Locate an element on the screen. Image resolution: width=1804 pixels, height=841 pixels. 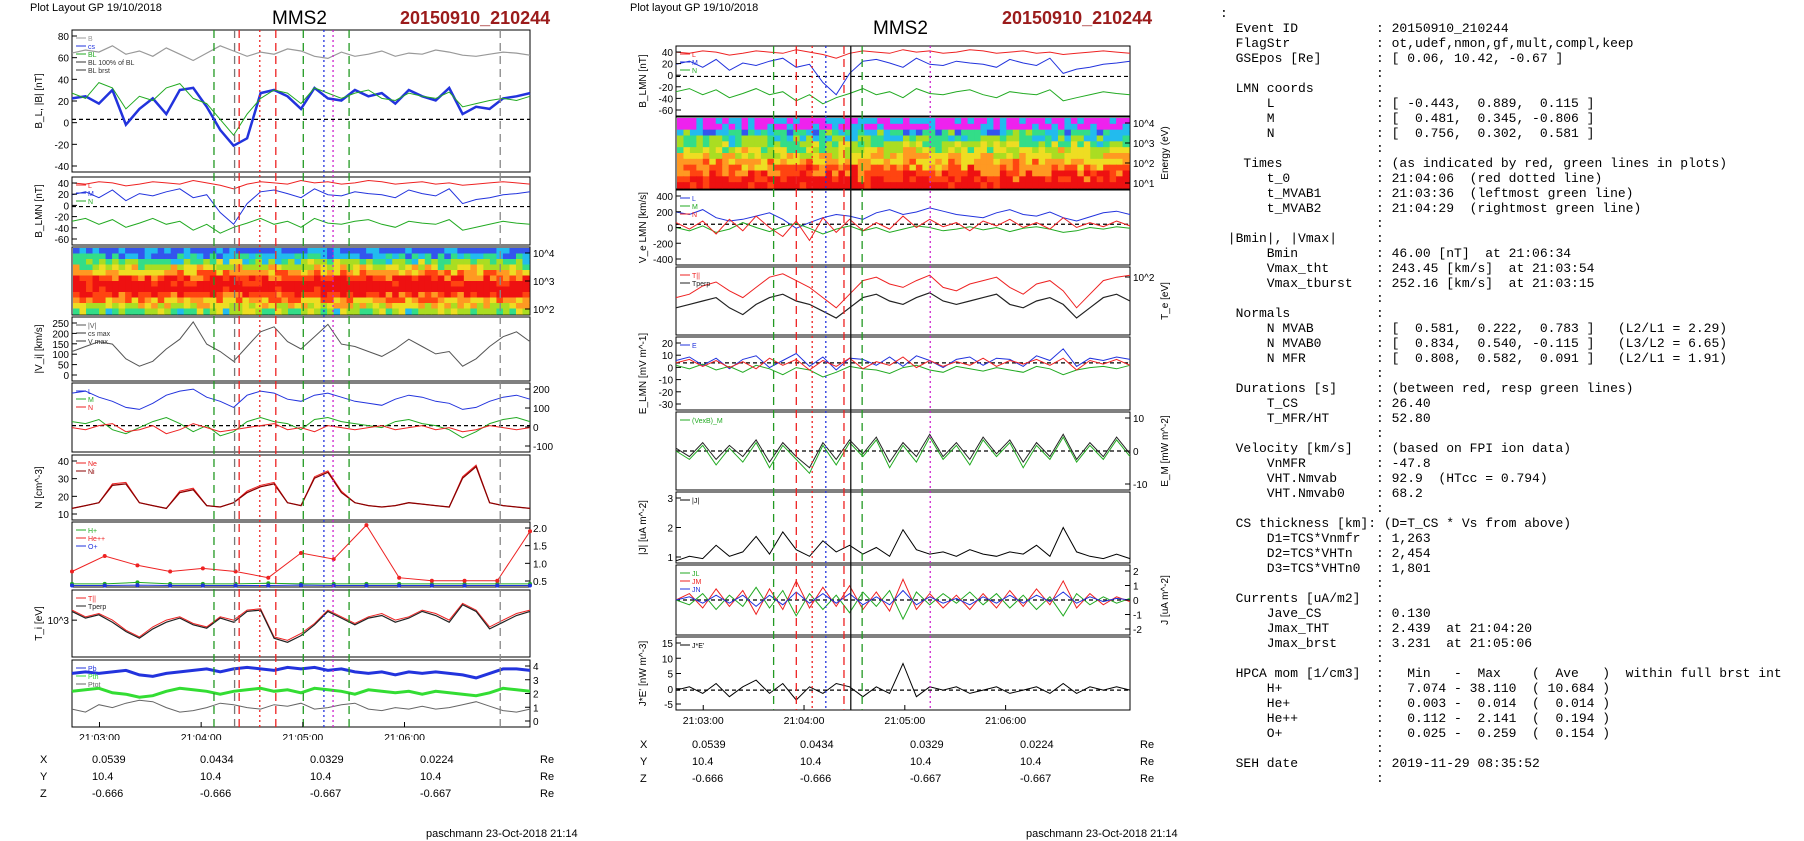
legend-label: N is located at coordinates (90, 202).